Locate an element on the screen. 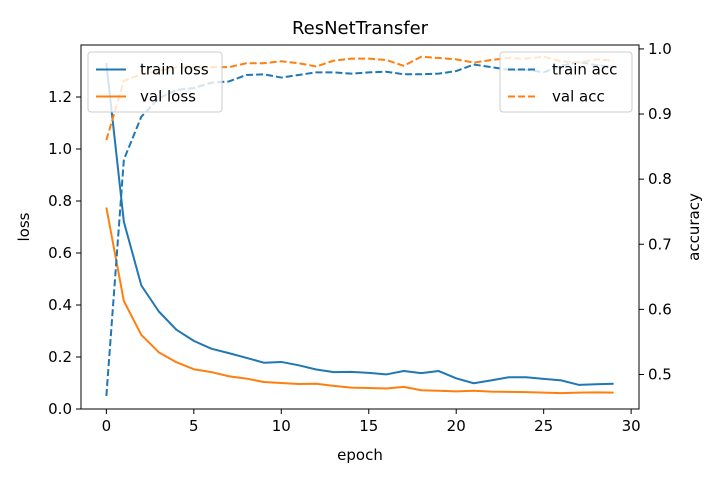  legend-right: train acc val acc is located at coordinates (566, 82).